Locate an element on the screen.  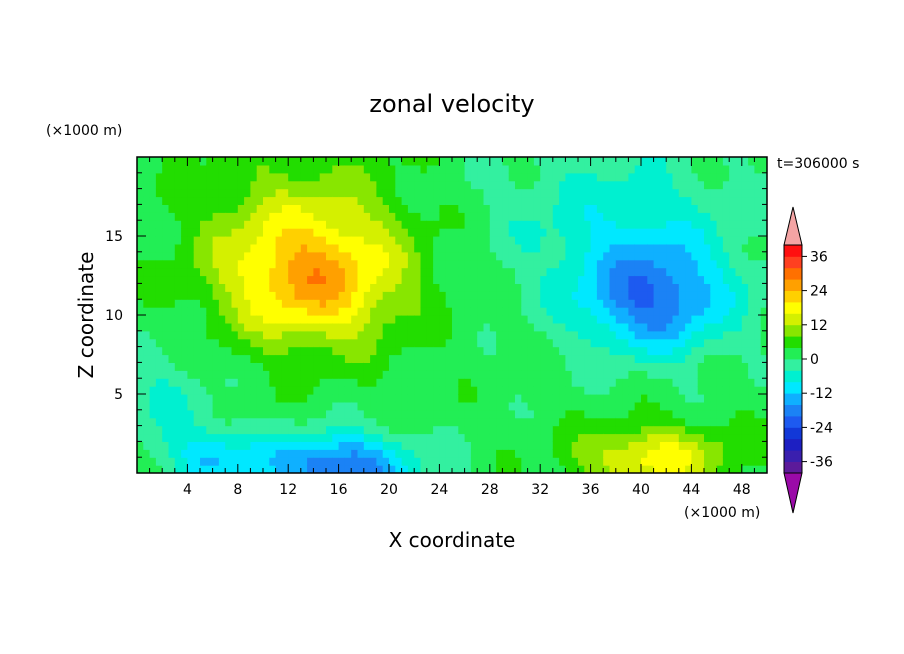
y-tick-label: 10 is located at coordinates (114, 316).